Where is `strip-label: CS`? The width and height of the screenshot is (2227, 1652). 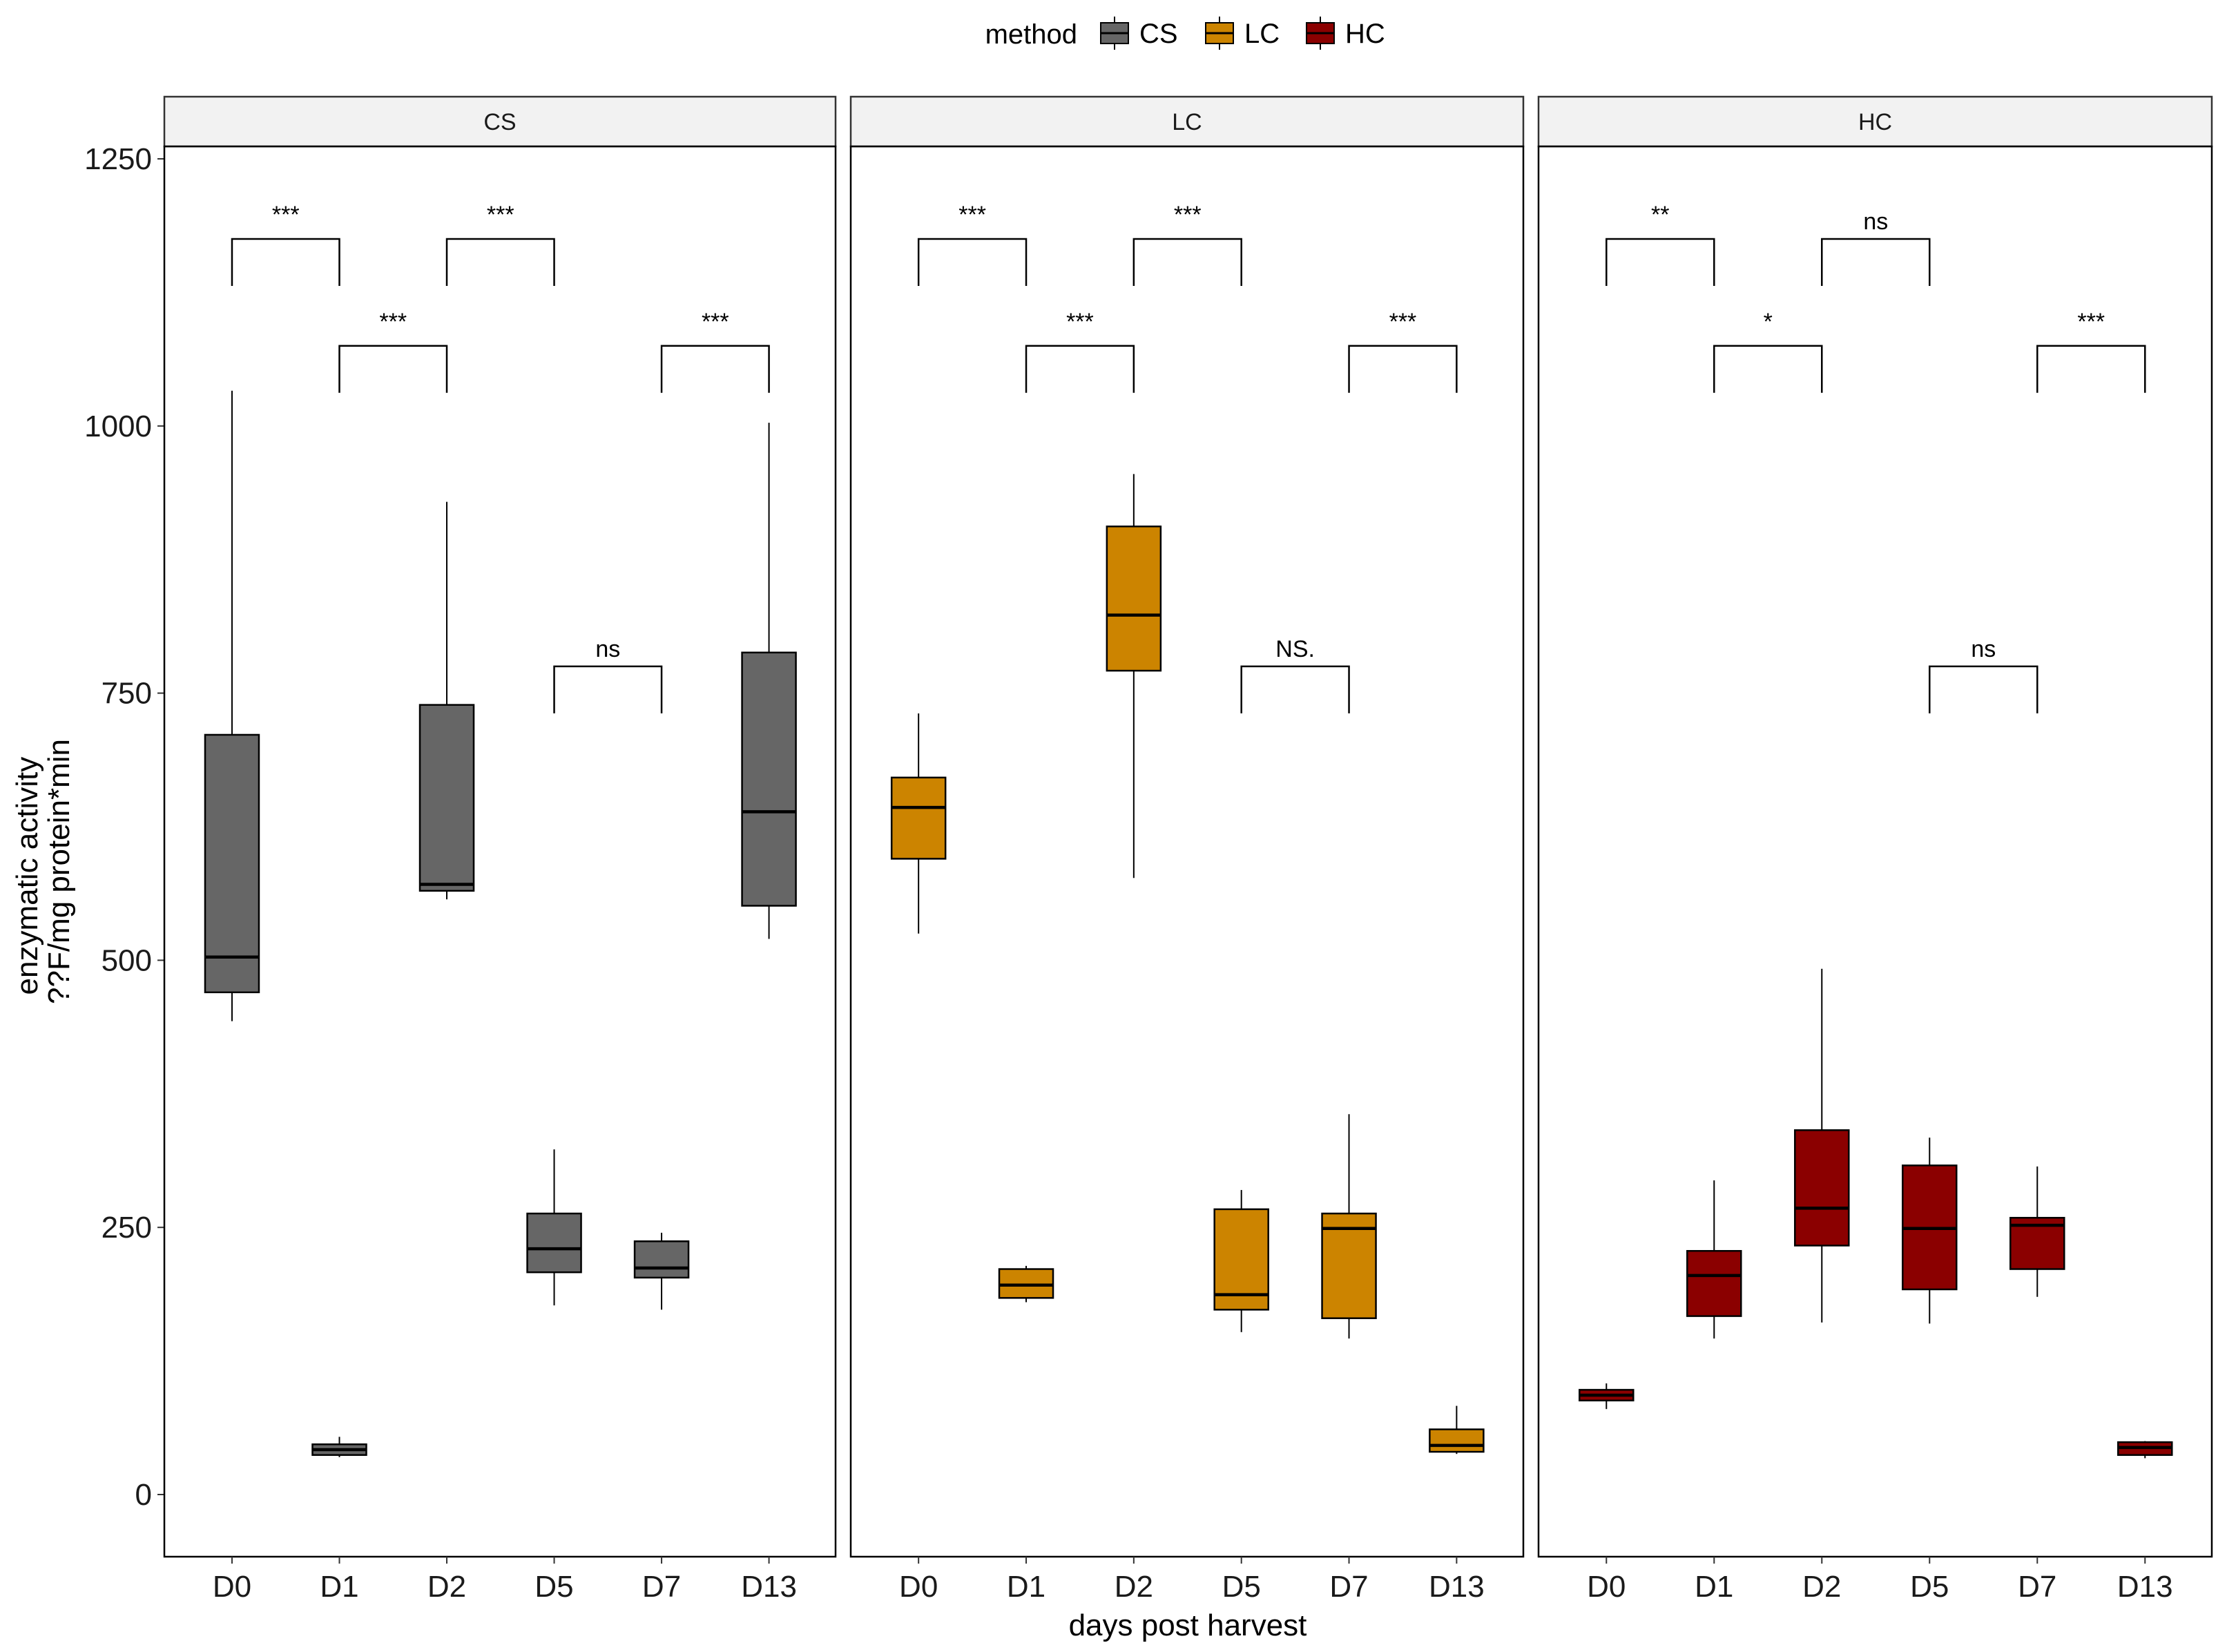
strip-label: CS is located at coordinates (500, 122).